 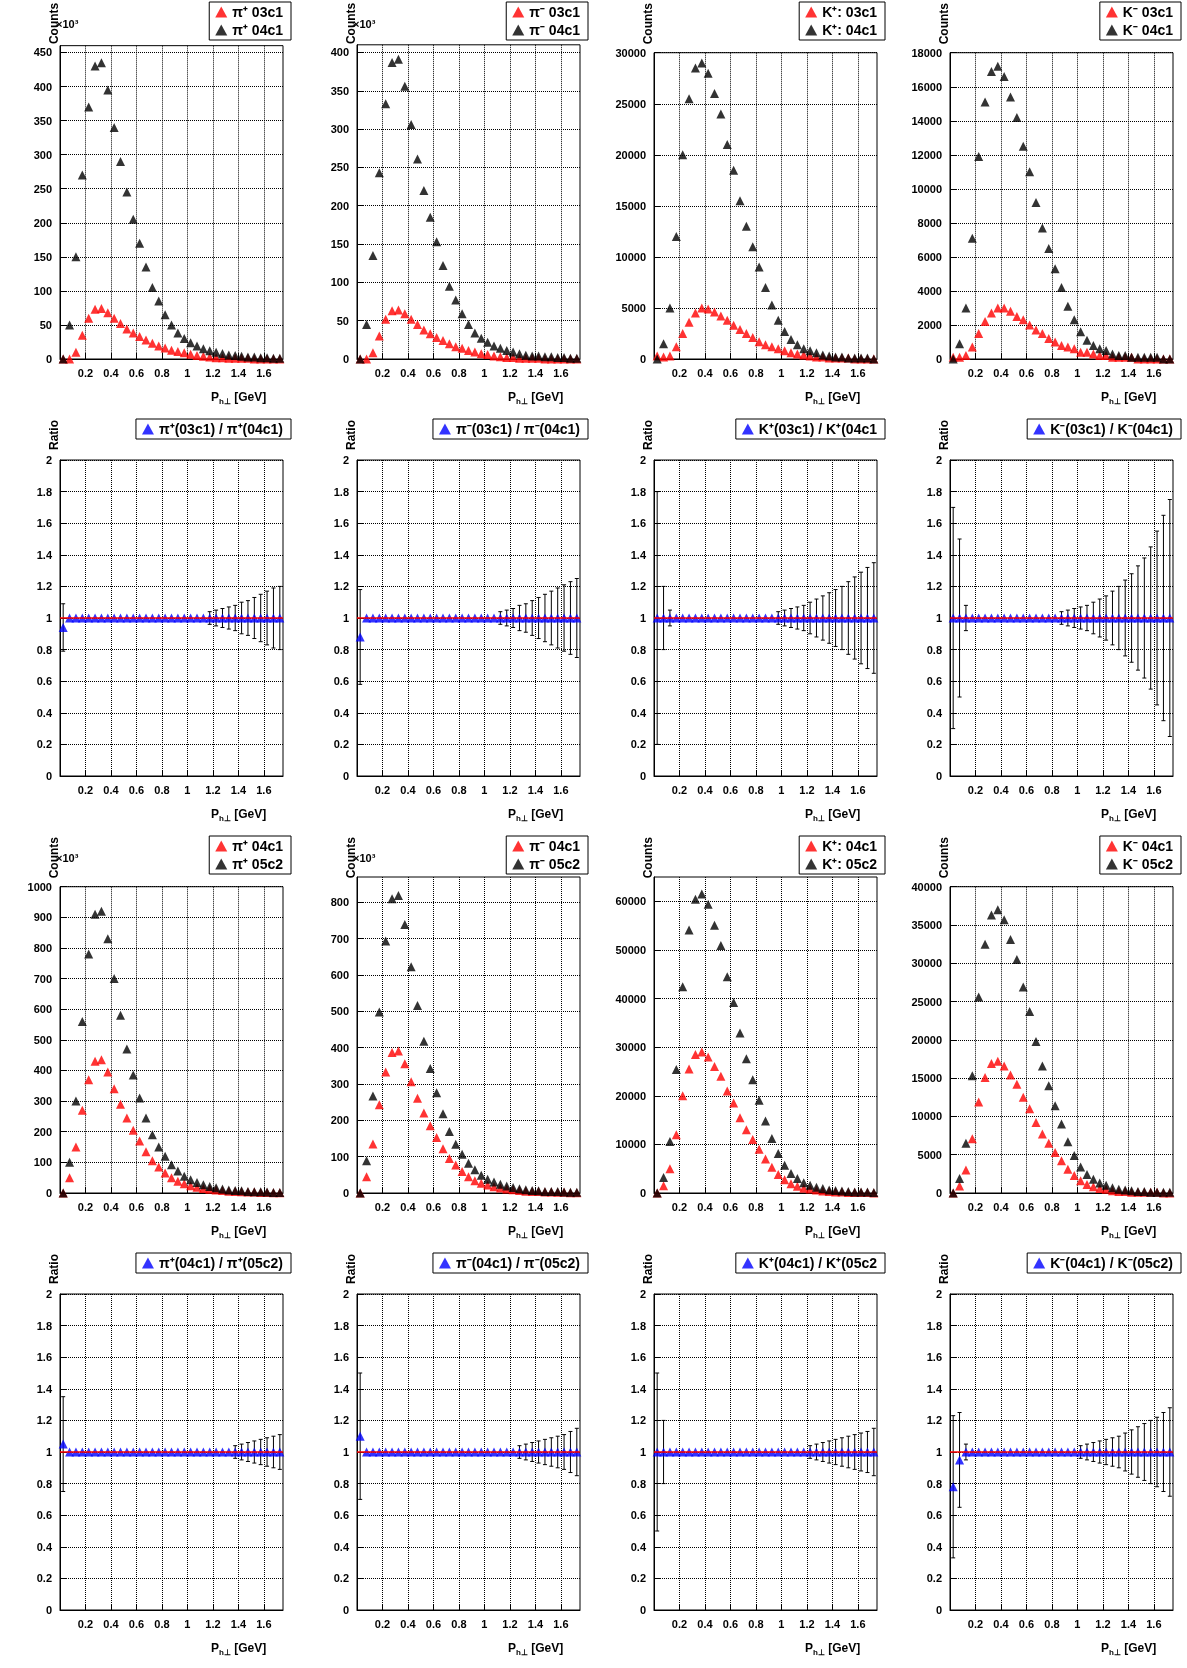 I want to click on y-tick-label: 18000, so click(x=927, y=52).